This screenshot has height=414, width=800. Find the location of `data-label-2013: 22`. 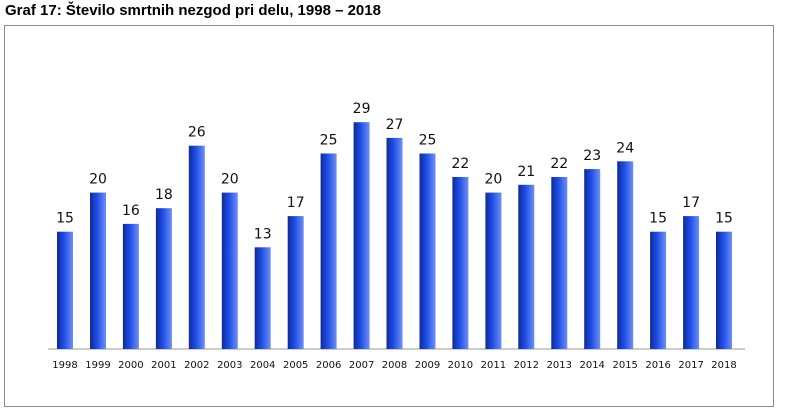

data-label-2013: 22 is located at coordinates (559, 164).